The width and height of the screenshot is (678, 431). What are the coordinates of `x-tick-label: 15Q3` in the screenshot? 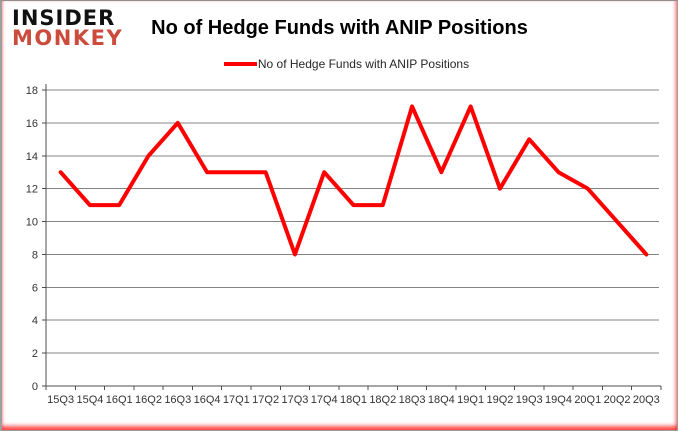 It's located at (60, 400).